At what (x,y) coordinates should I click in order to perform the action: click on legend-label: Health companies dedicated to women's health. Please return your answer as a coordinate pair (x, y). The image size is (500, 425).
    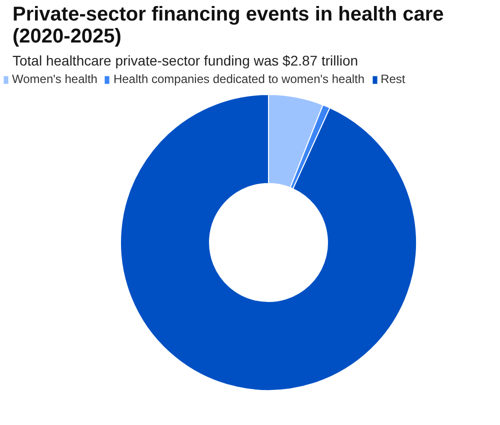
    Looking at the image, I should click on (239, 79).